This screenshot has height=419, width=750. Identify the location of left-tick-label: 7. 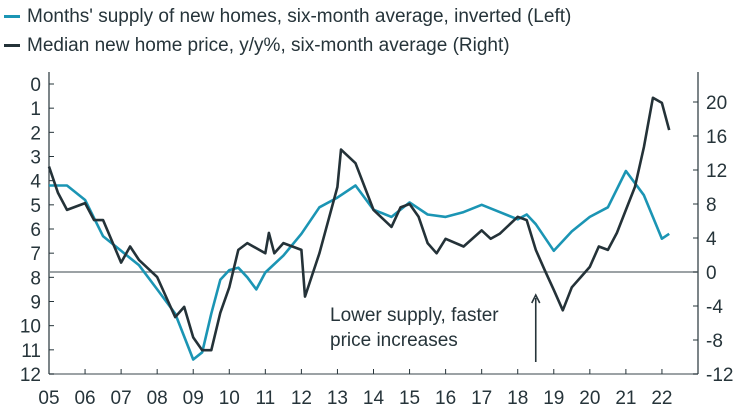
(35, 254).